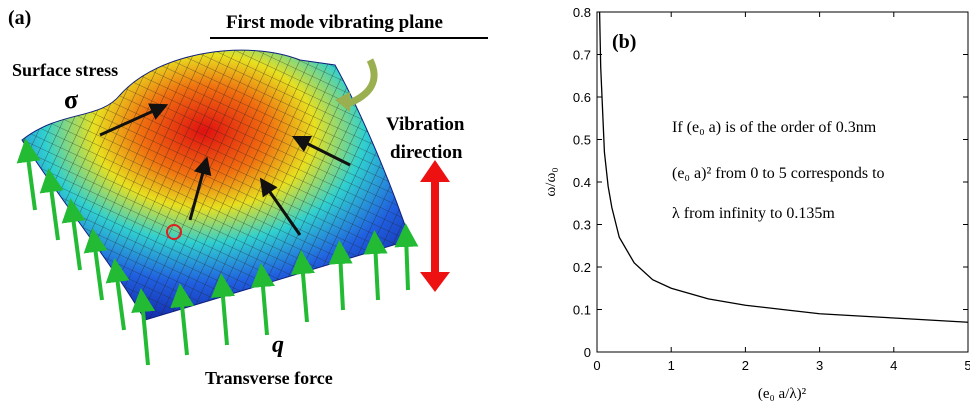 The image size is (970, 410). Describe the element at coordinates (774, 127) in the screenshot. I see `annotation: If (e₀ a) is of the order of 0.3nm` at that location.